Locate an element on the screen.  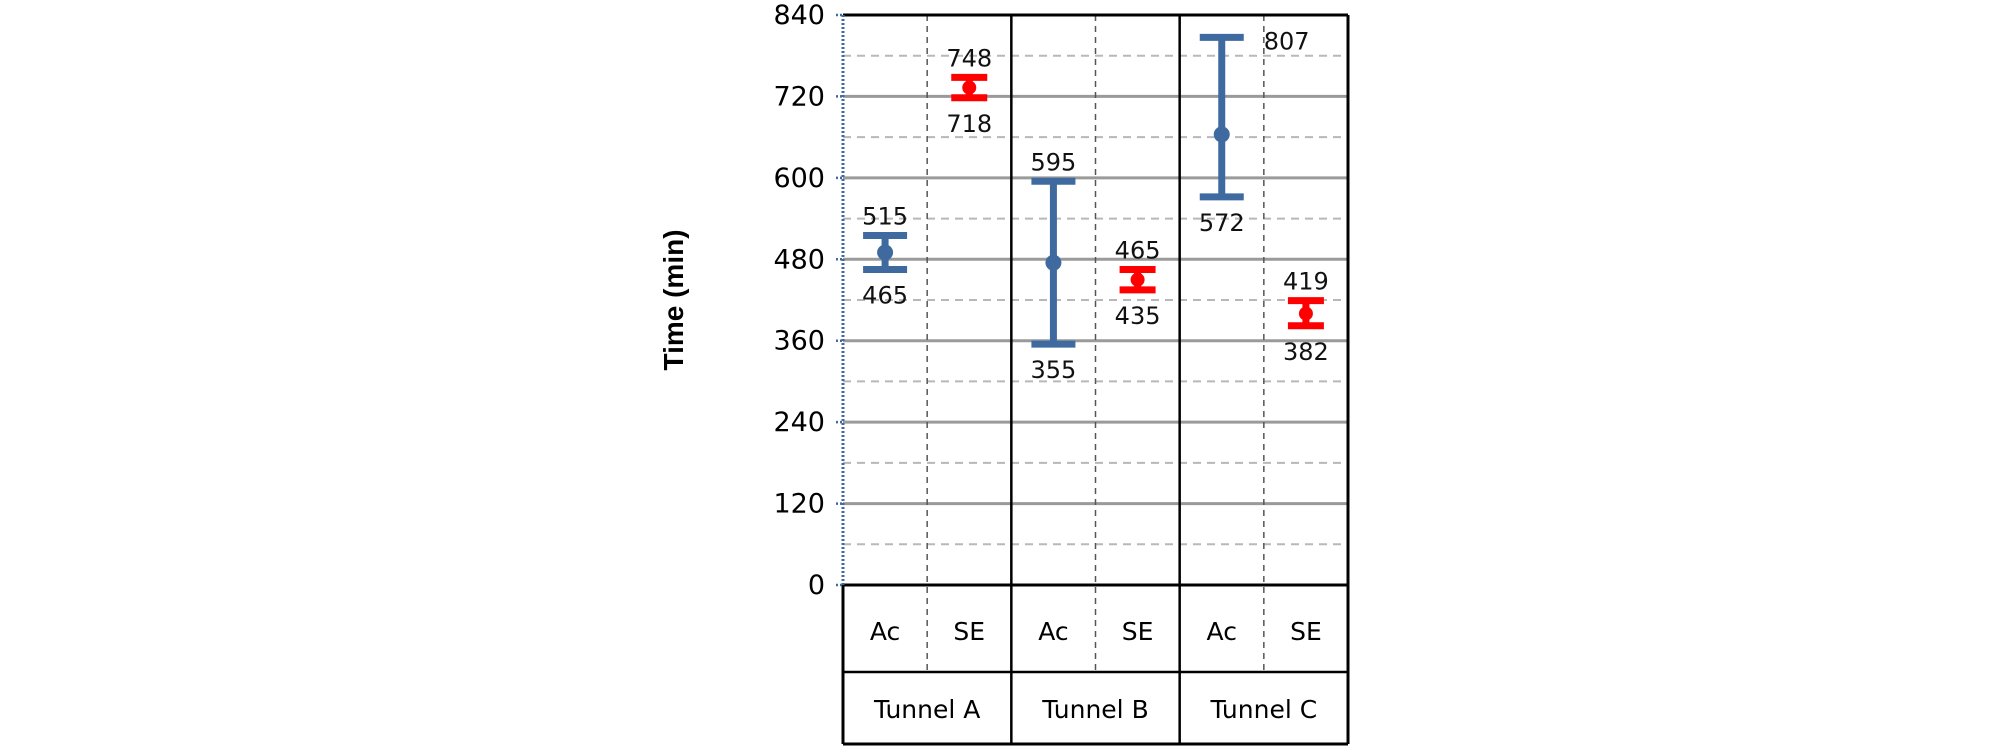
data-label-high: 465 is located at coordinates (1138, 250).